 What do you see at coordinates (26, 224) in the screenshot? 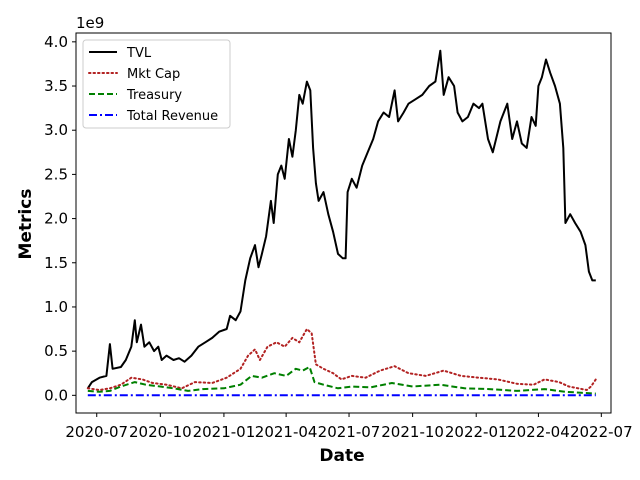
I see `y-axis-label: Metrics` at bounding box center [26, 224].